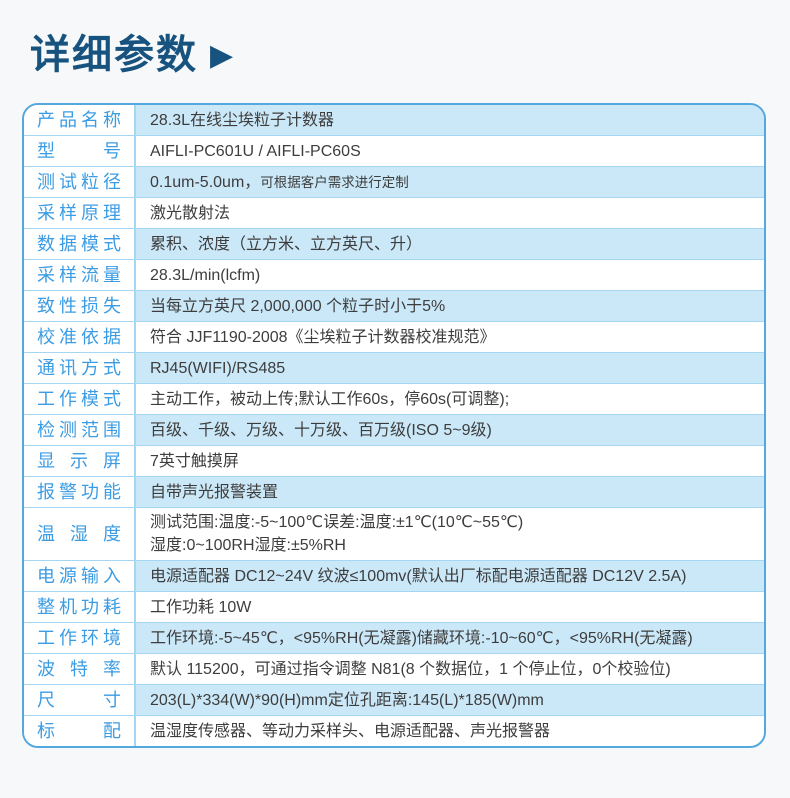 This screenshot has height=798, width=790. Describe the element at coordinates (80, 337) in the screenshot. I see `spec-label: 校准依据` at that location.